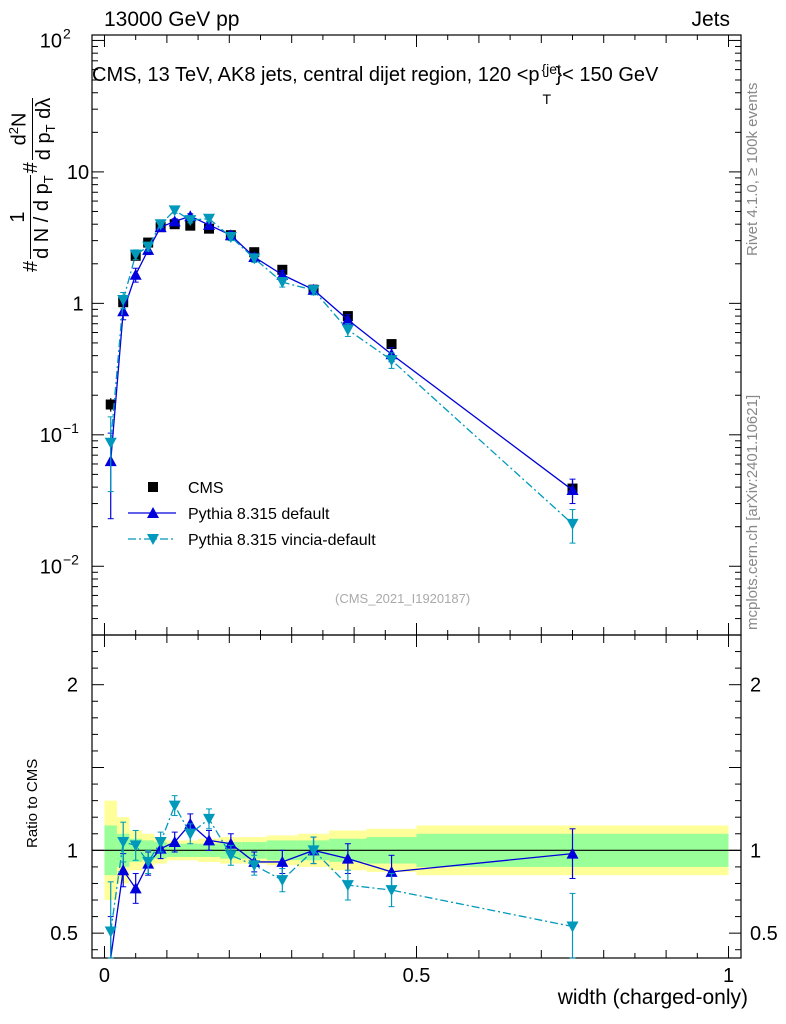  What do you see at coordinates (282, 540) in the screenshot?
I see `legend-label: Pythia 8.315 vincia-default` at bounding box center [282, 540].